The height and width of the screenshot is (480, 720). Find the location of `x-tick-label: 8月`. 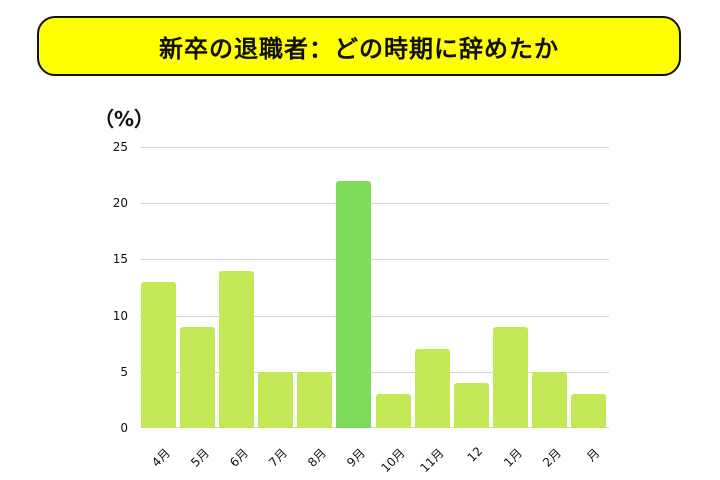

x-tick-label: 8月 is located at coordinates (317, 457).